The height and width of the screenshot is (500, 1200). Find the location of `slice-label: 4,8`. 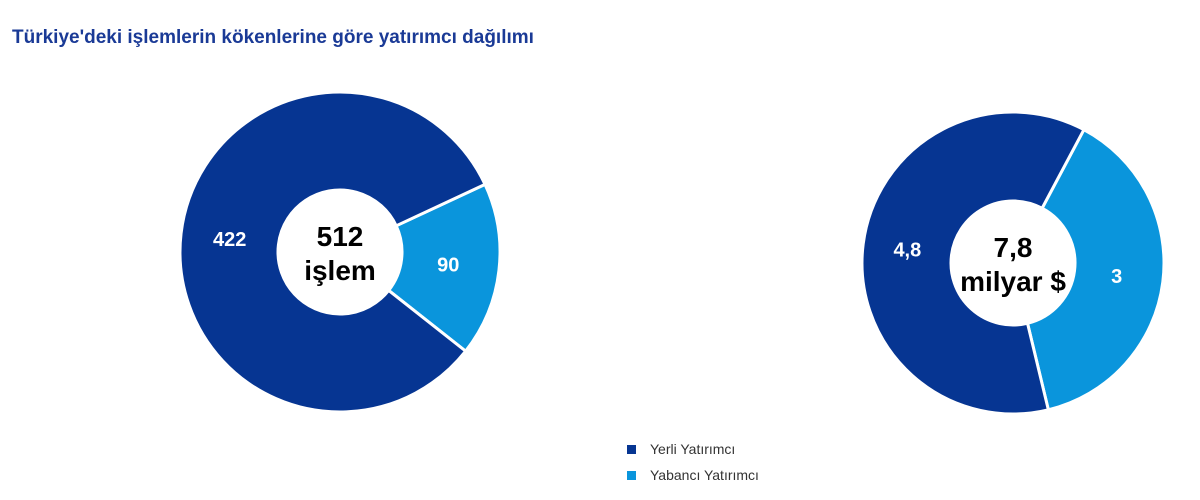

slice-label: 4,8 is located at coordinates (907, 251).